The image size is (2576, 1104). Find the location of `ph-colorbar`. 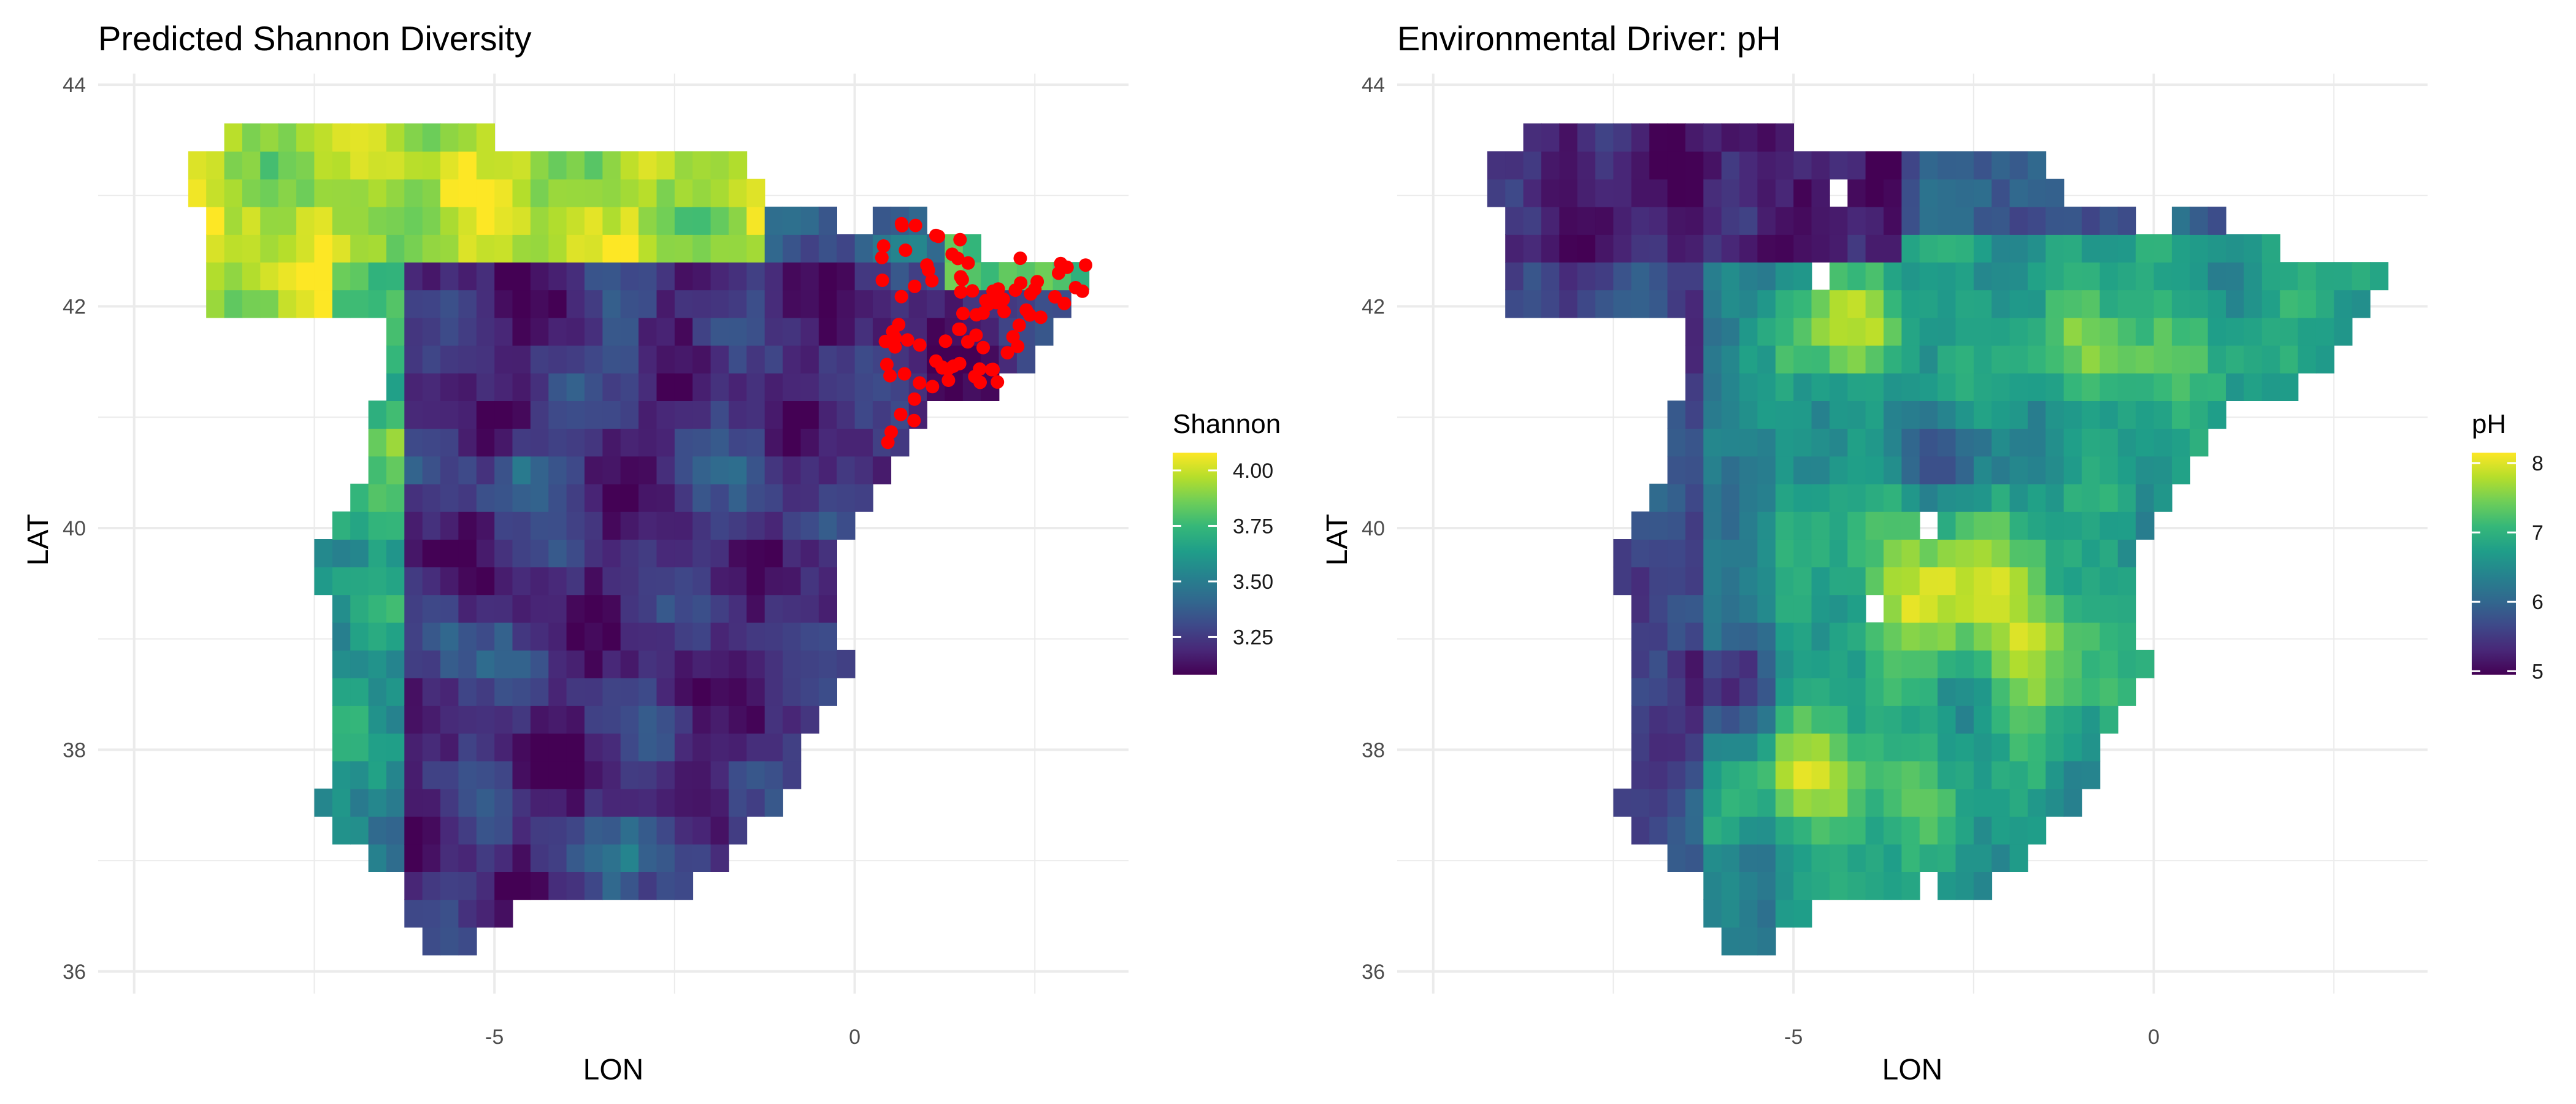

ph-colorbar is located at coordinates (2494, 564).